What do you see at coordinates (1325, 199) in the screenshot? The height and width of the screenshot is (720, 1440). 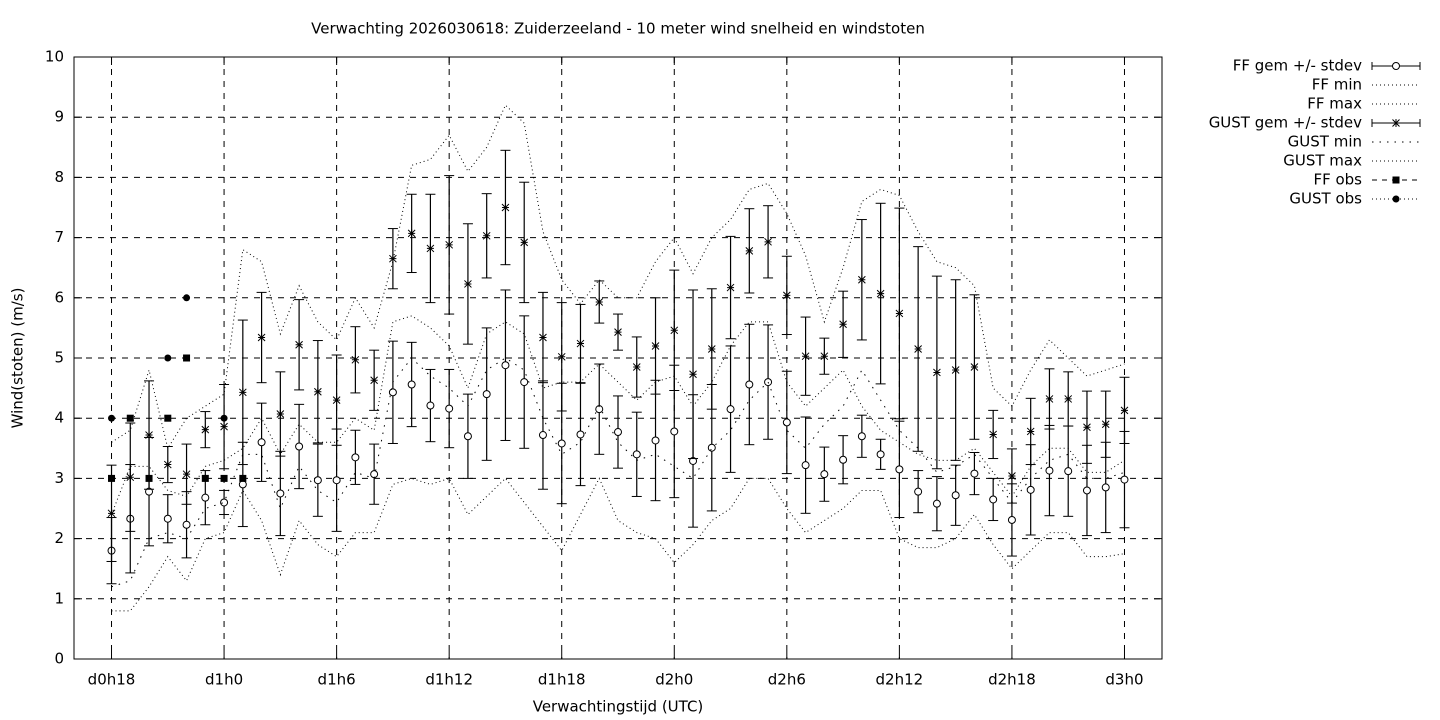 I see `legend-label: GUST obs` at bounding box center [1325, 199].